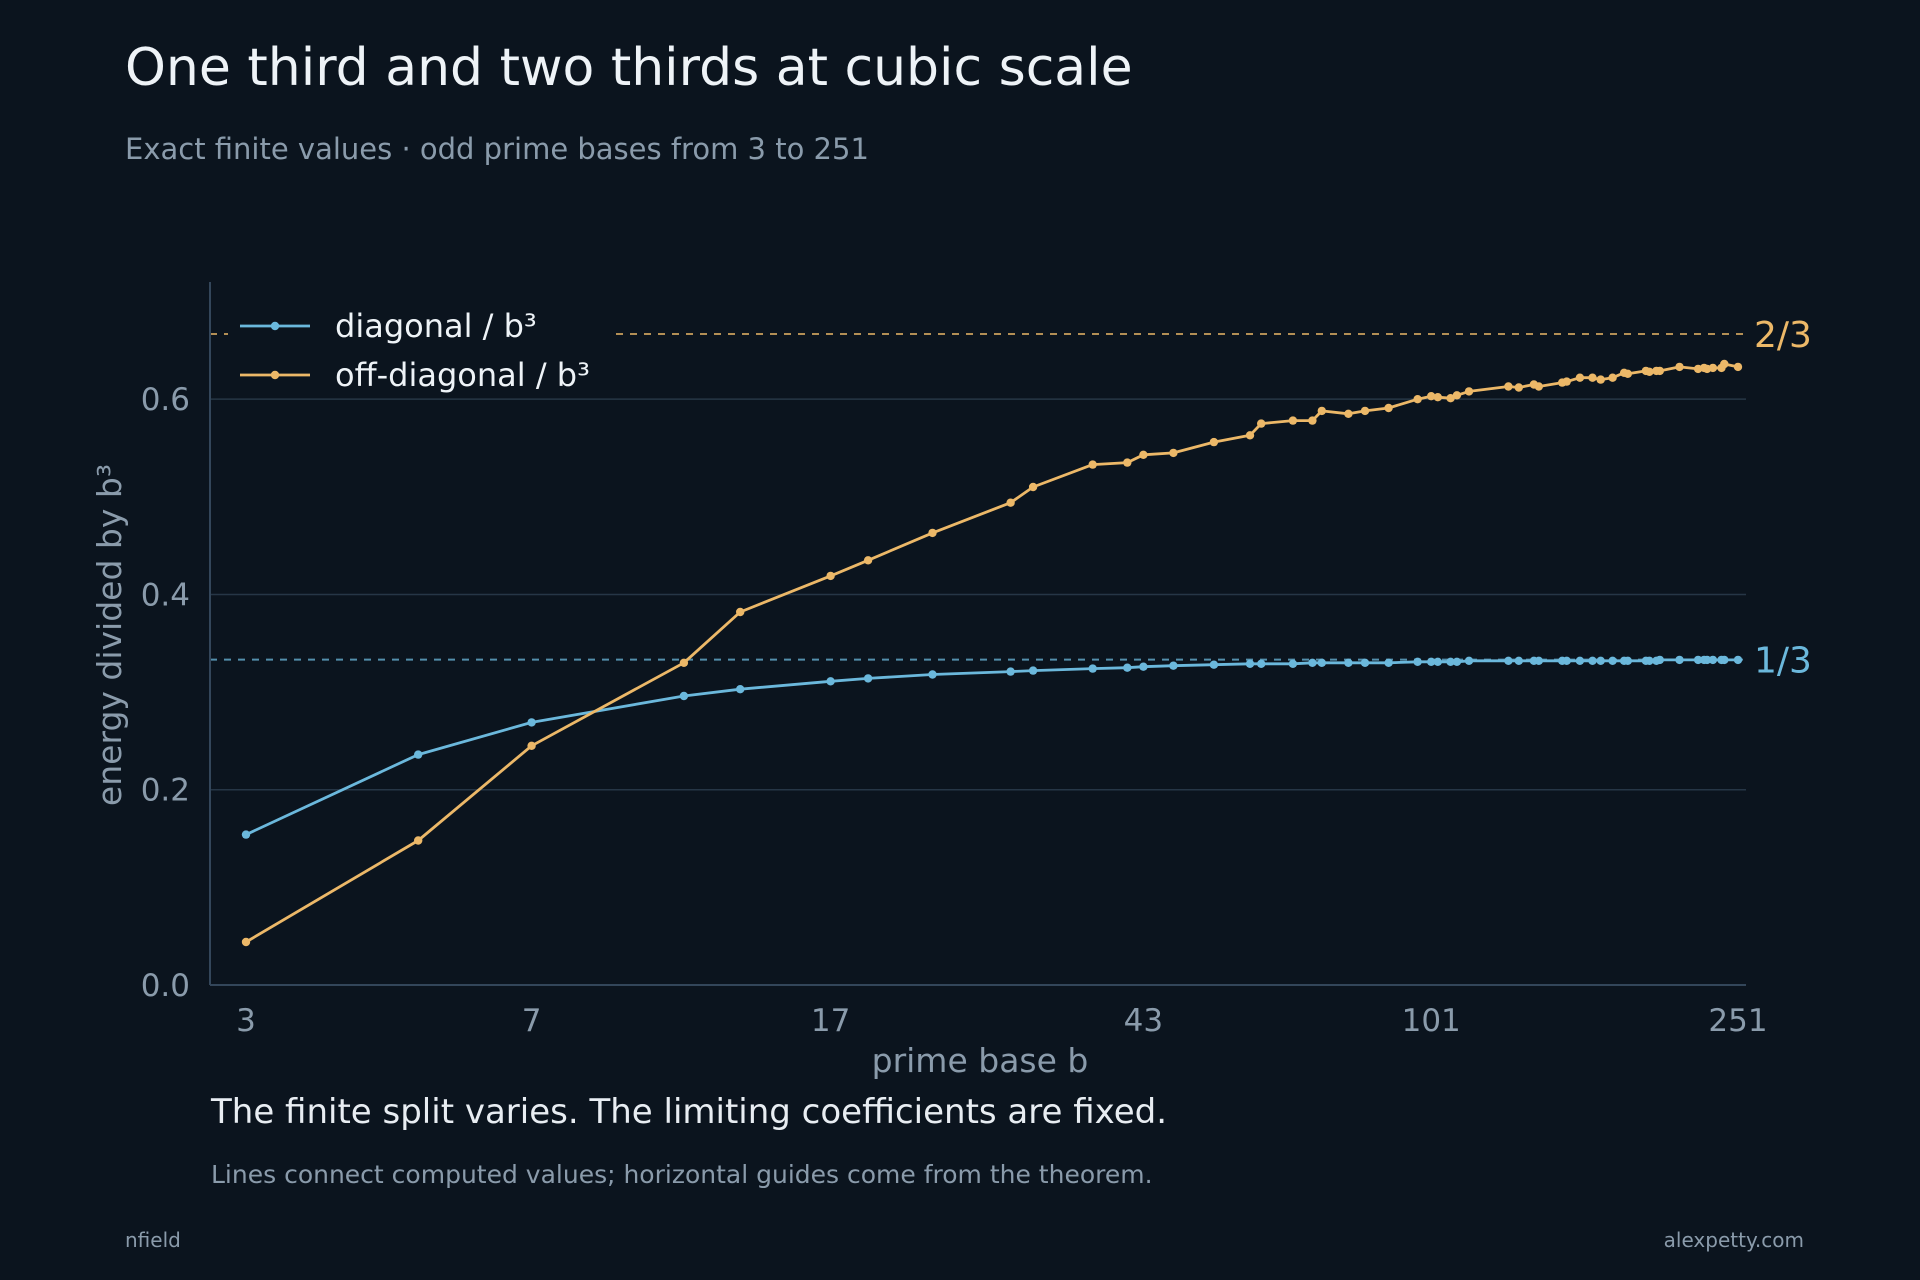 The image size is (1920, 1280). I want to click on x-tick-label: 17, so click(830, 1021).